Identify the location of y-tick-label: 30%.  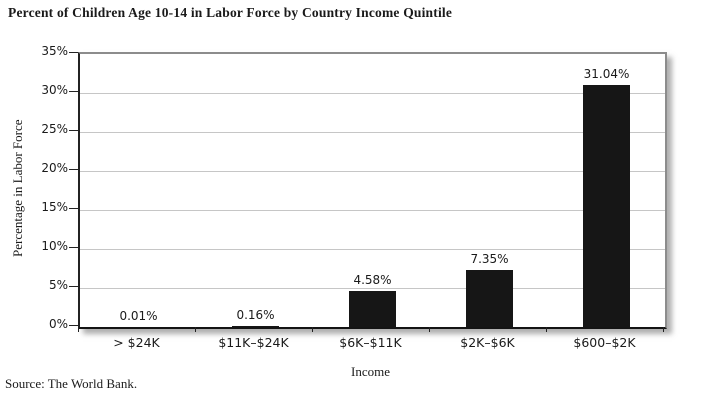
(54, 90).